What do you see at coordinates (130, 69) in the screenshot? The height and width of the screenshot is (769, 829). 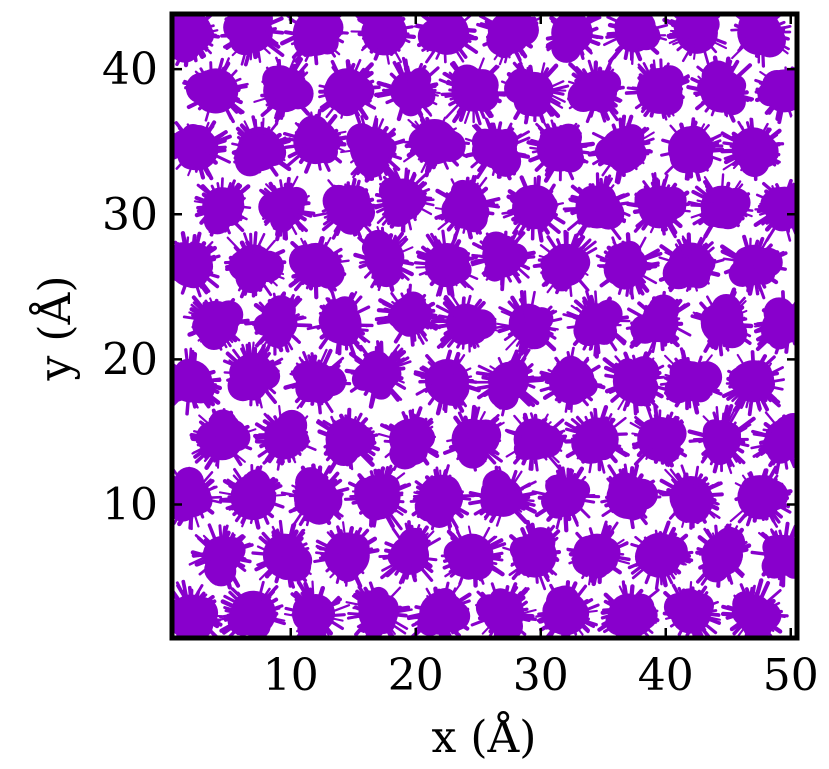 I see `y-tick-label: 40` at bounding box center [130, 69].